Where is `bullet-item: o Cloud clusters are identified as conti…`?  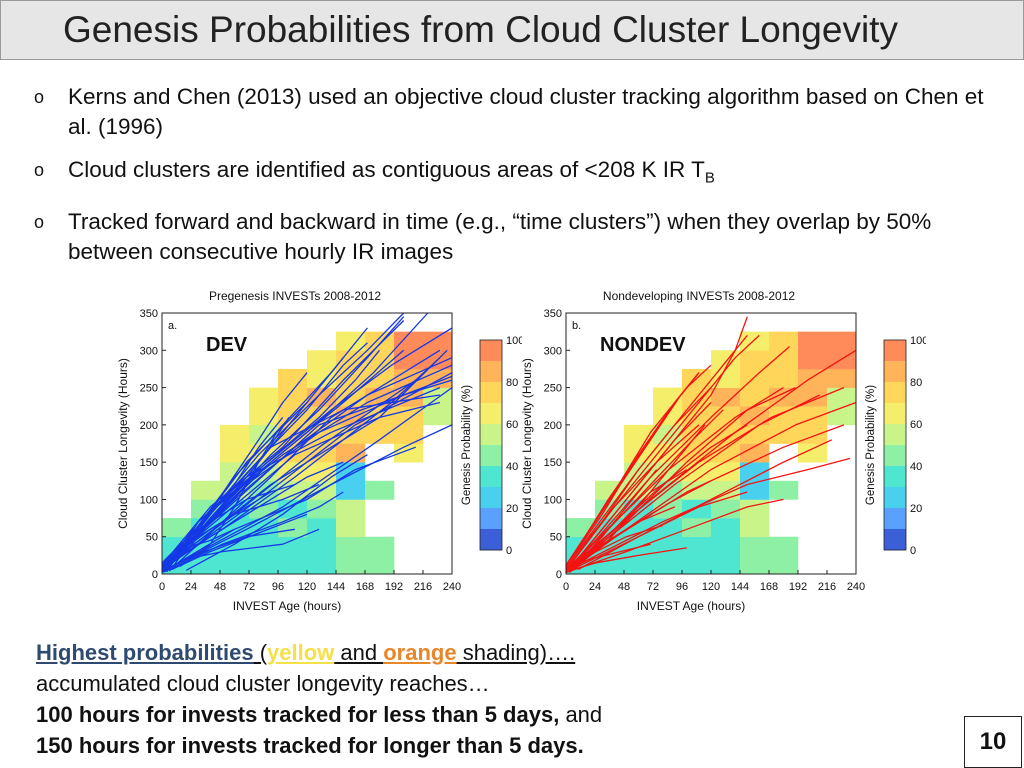
bullet-item: o Cloud clusters are identified as conti… is located at coordinates (514, 174).